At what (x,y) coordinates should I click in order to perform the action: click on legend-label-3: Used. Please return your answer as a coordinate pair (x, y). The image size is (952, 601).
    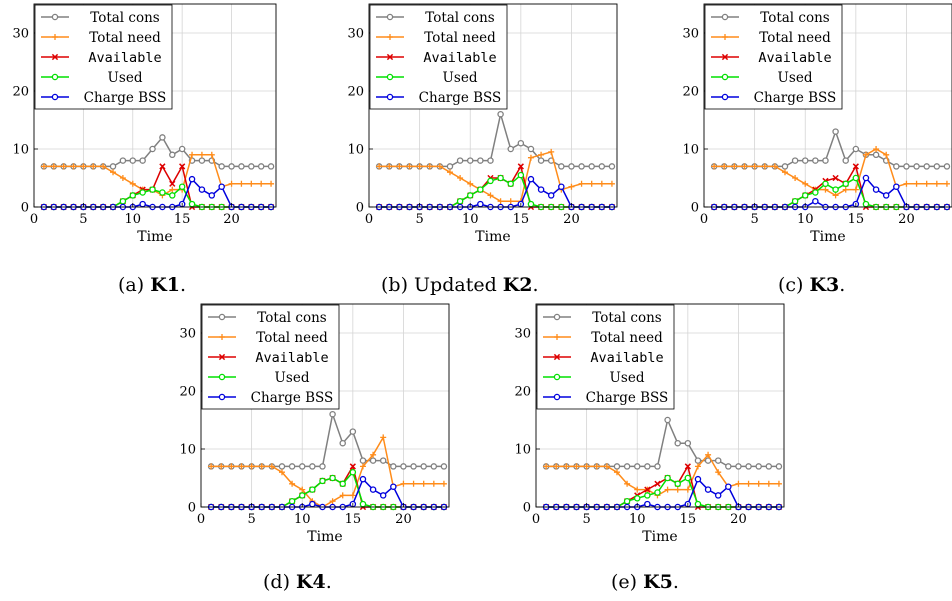
    Looking at the image, I should click on (627, 378).